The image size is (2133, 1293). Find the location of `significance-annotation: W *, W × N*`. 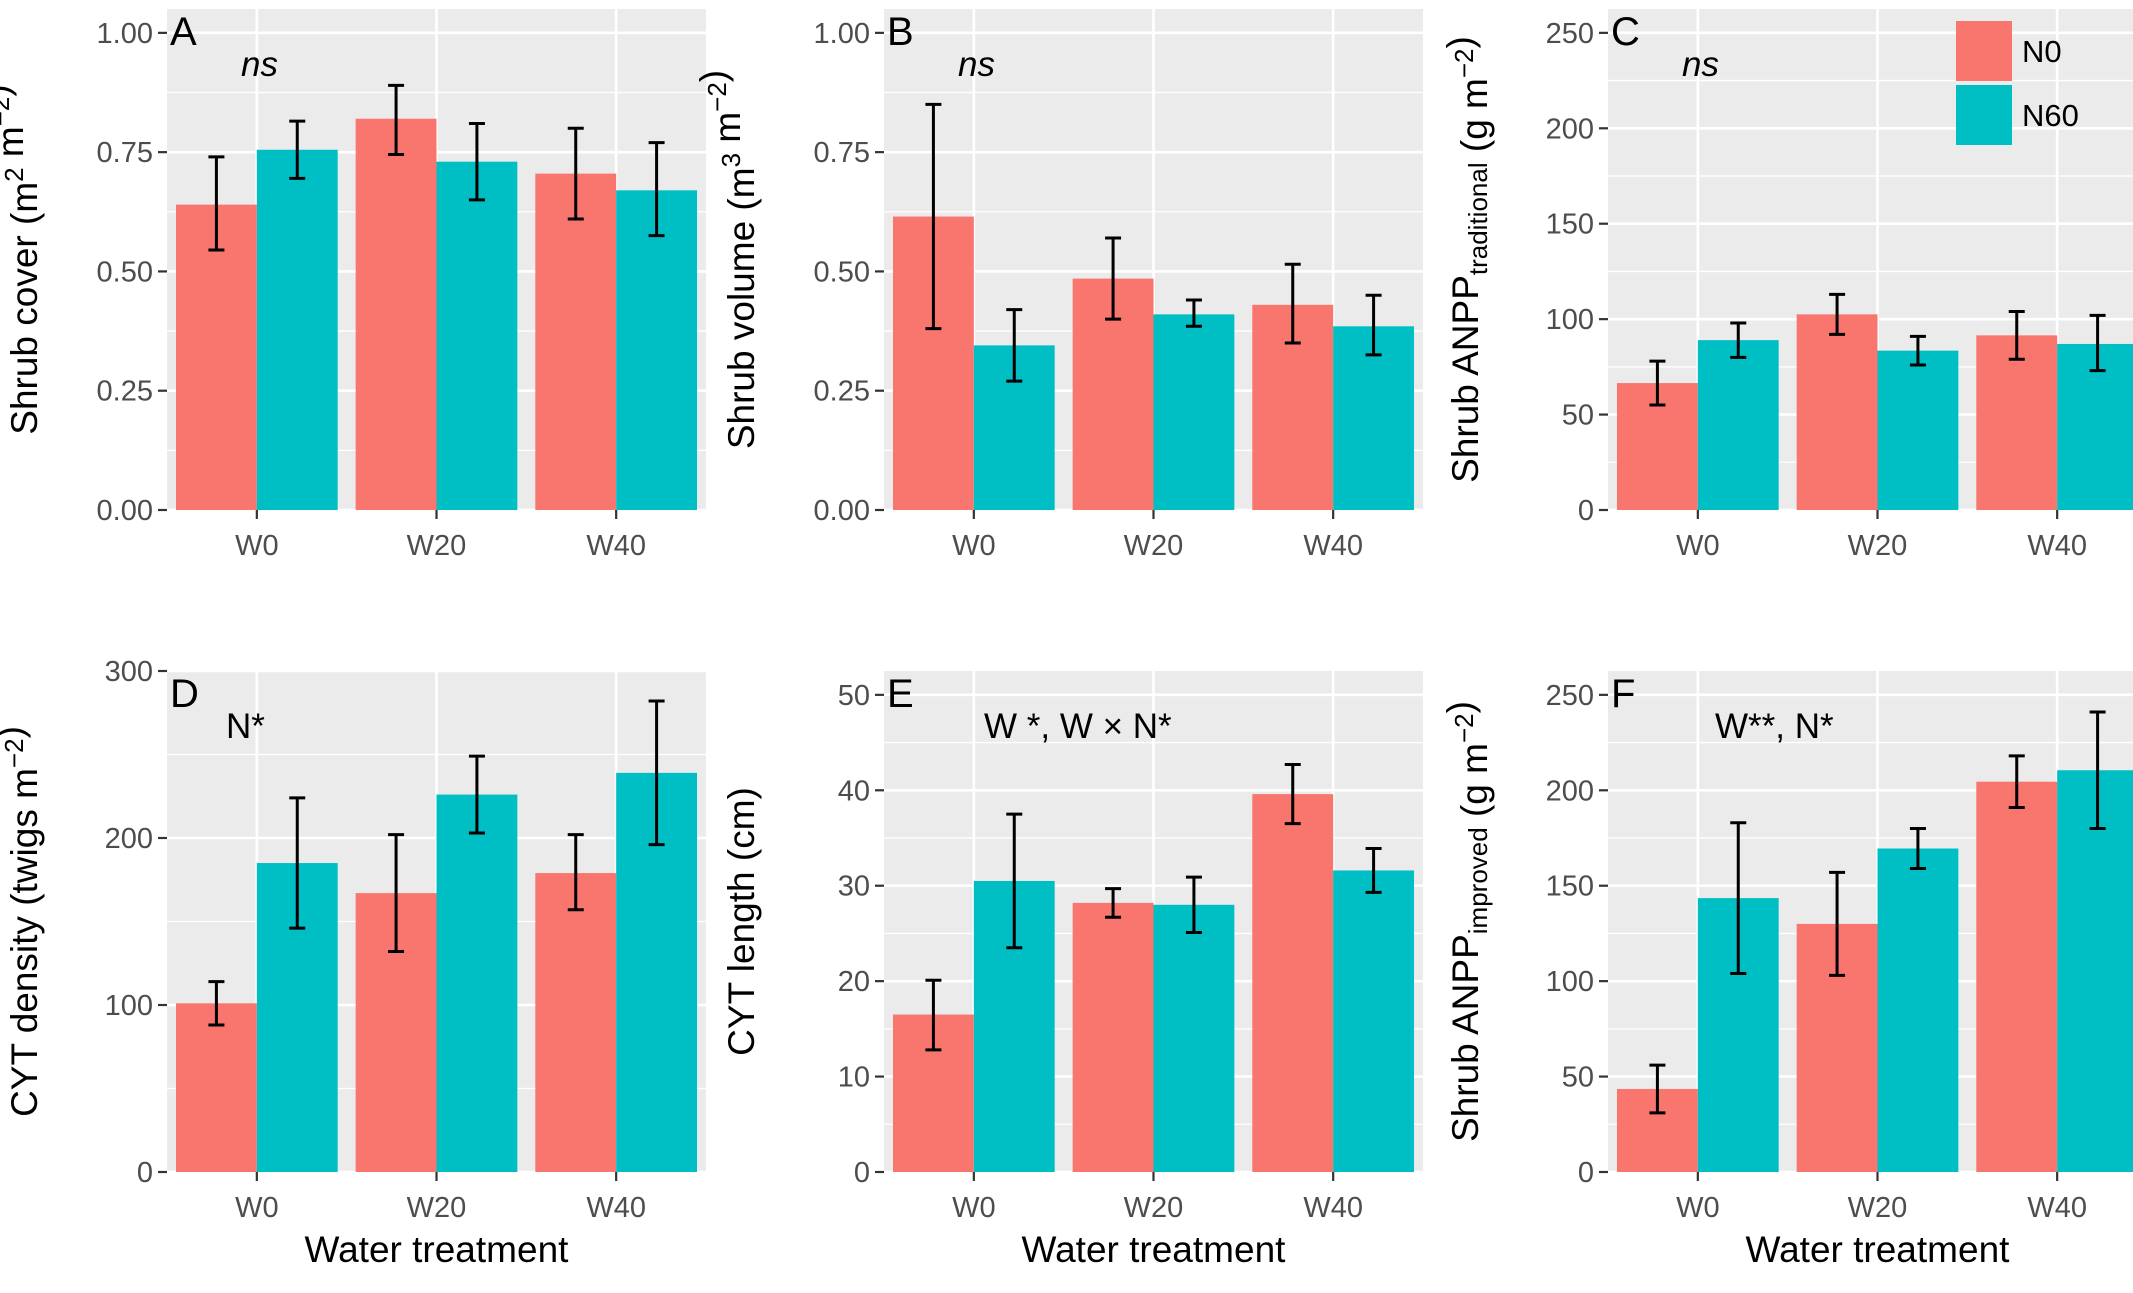

significance-annotation: W *, W × N* is located at coordinates (1078, 726).